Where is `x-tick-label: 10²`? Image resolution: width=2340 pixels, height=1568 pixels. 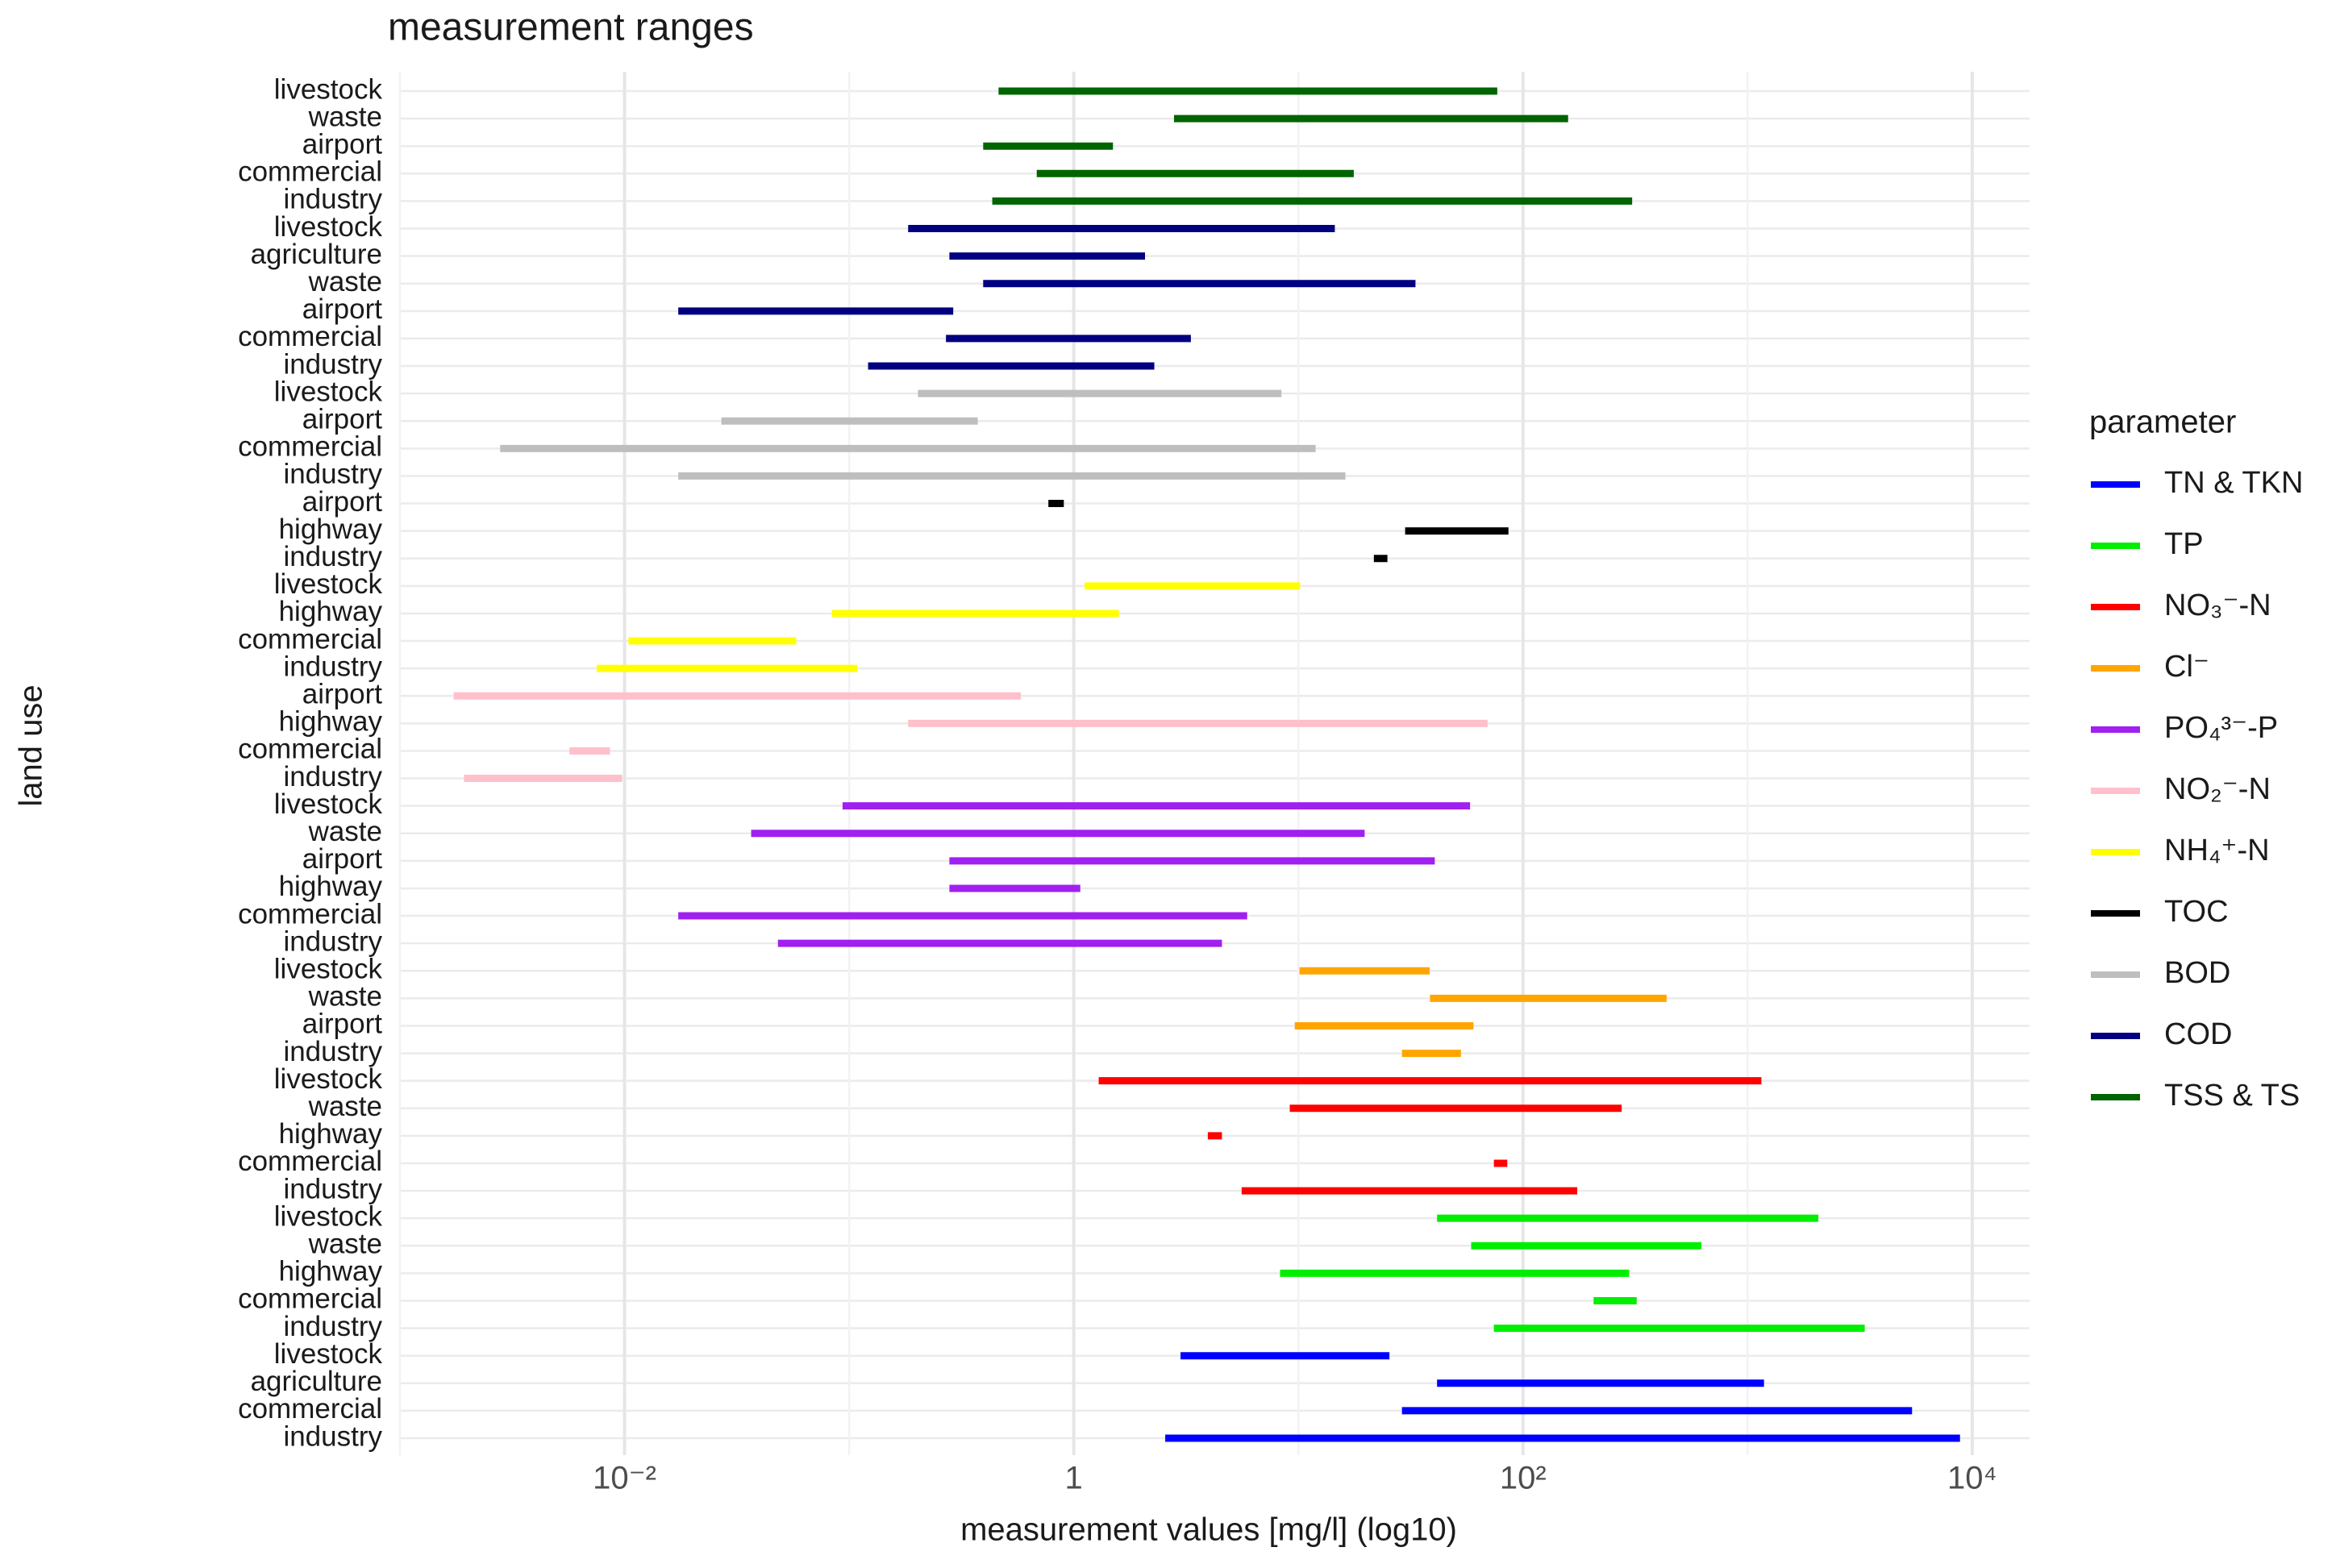 x-tick-label: 10² is located at coordinates (1523, 1478).